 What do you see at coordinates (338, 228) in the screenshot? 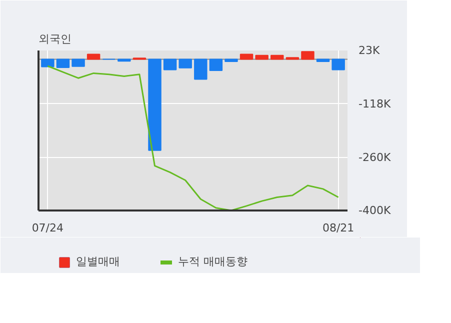
I see `x-tick-label: 08/21` at bounding box center [338, 228].